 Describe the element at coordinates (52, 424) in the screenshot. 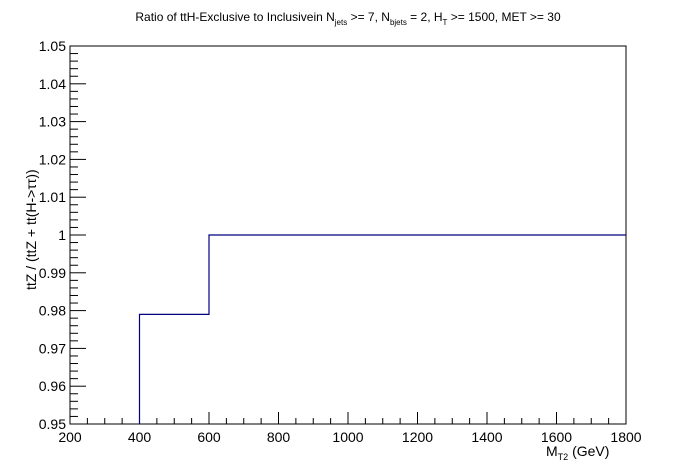

I see `y-tick-label: 0.95` at that location.